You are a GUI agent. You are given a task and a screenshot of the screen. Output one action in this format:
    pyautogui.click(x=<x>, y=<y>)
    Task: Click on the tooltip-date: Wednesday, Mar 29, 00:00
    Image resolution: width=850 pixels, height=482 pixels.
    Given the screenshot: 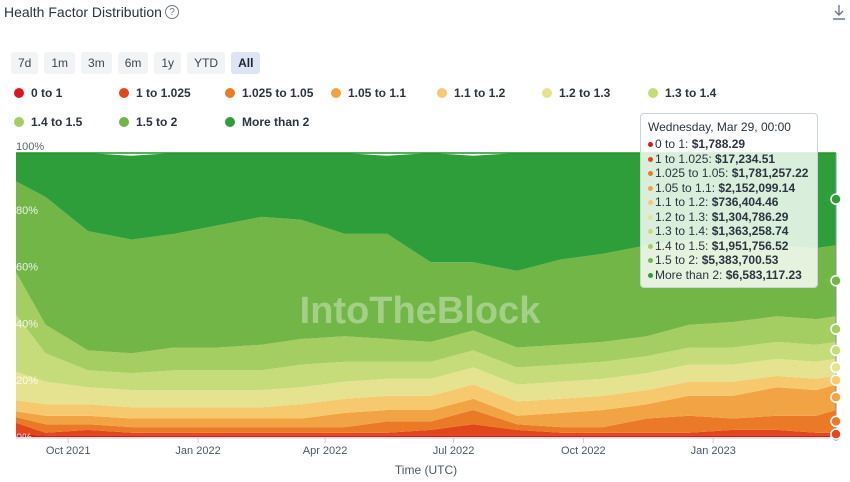 What is the action you would take?
    pyautogui.click(x=719, y=127)
    